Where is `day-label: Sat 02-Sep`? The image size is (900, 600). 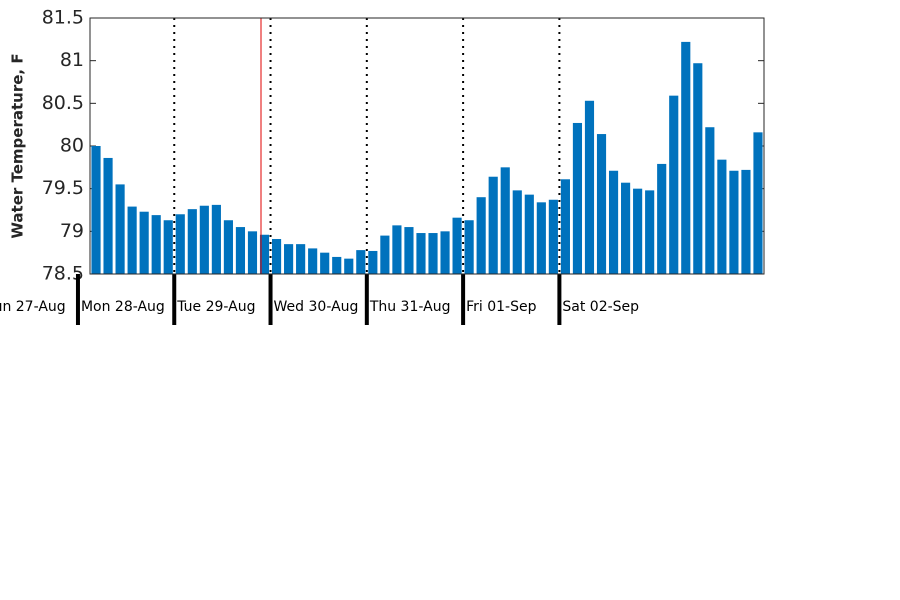 day-label: Sat 02-Sep is located at coordinates (600, 307).